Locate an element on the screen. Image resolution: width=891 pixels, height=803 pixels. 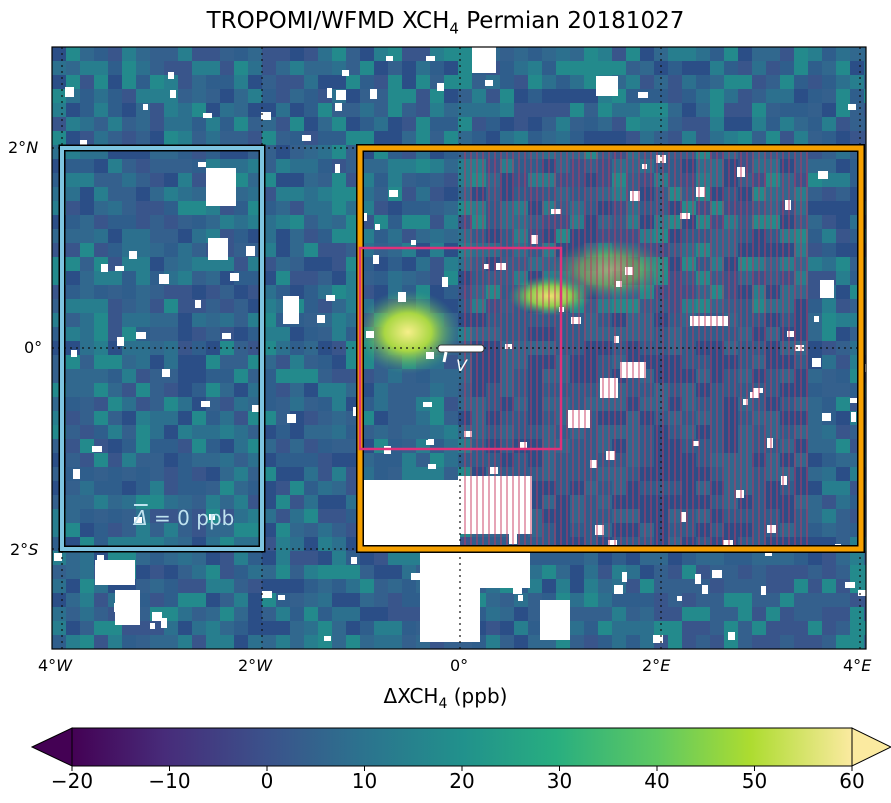
background-box-annotation: Δ = 0 ppb is located at coordinates (184, 518).